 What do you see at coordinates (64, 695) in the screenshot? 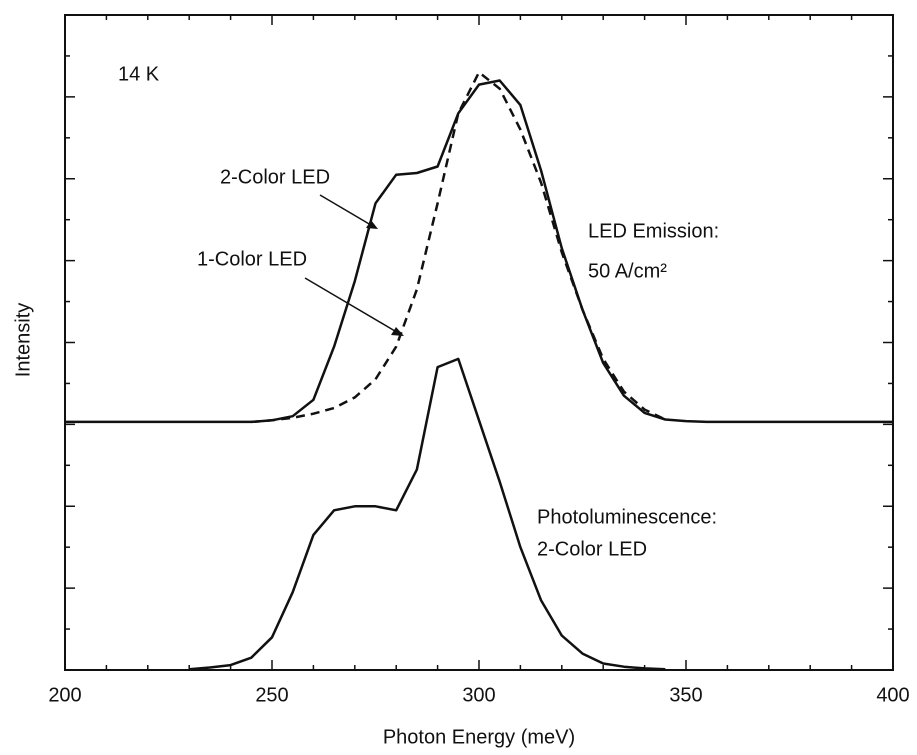
I see `x-tick-label: 200` at bounding box center [64, 695].